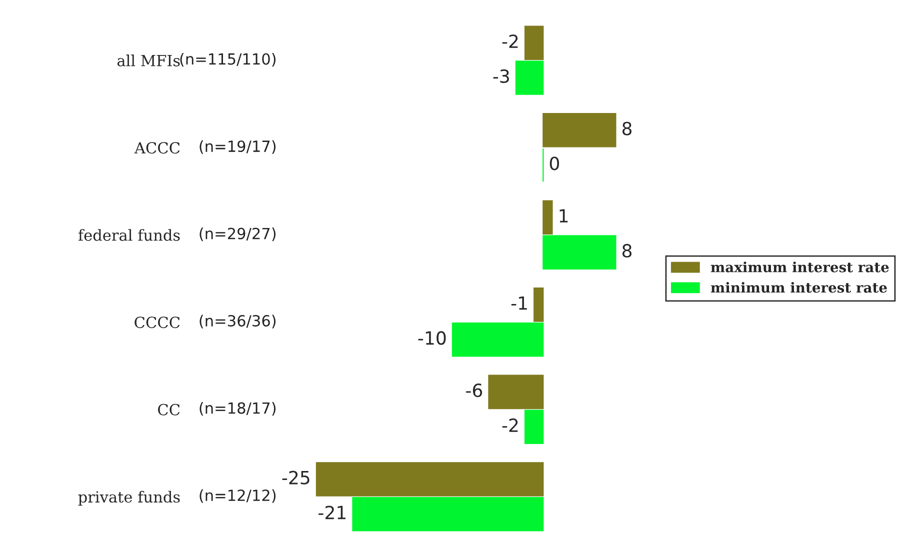  I want to click on legend-label: maximum interest rate, so click(799, 267).